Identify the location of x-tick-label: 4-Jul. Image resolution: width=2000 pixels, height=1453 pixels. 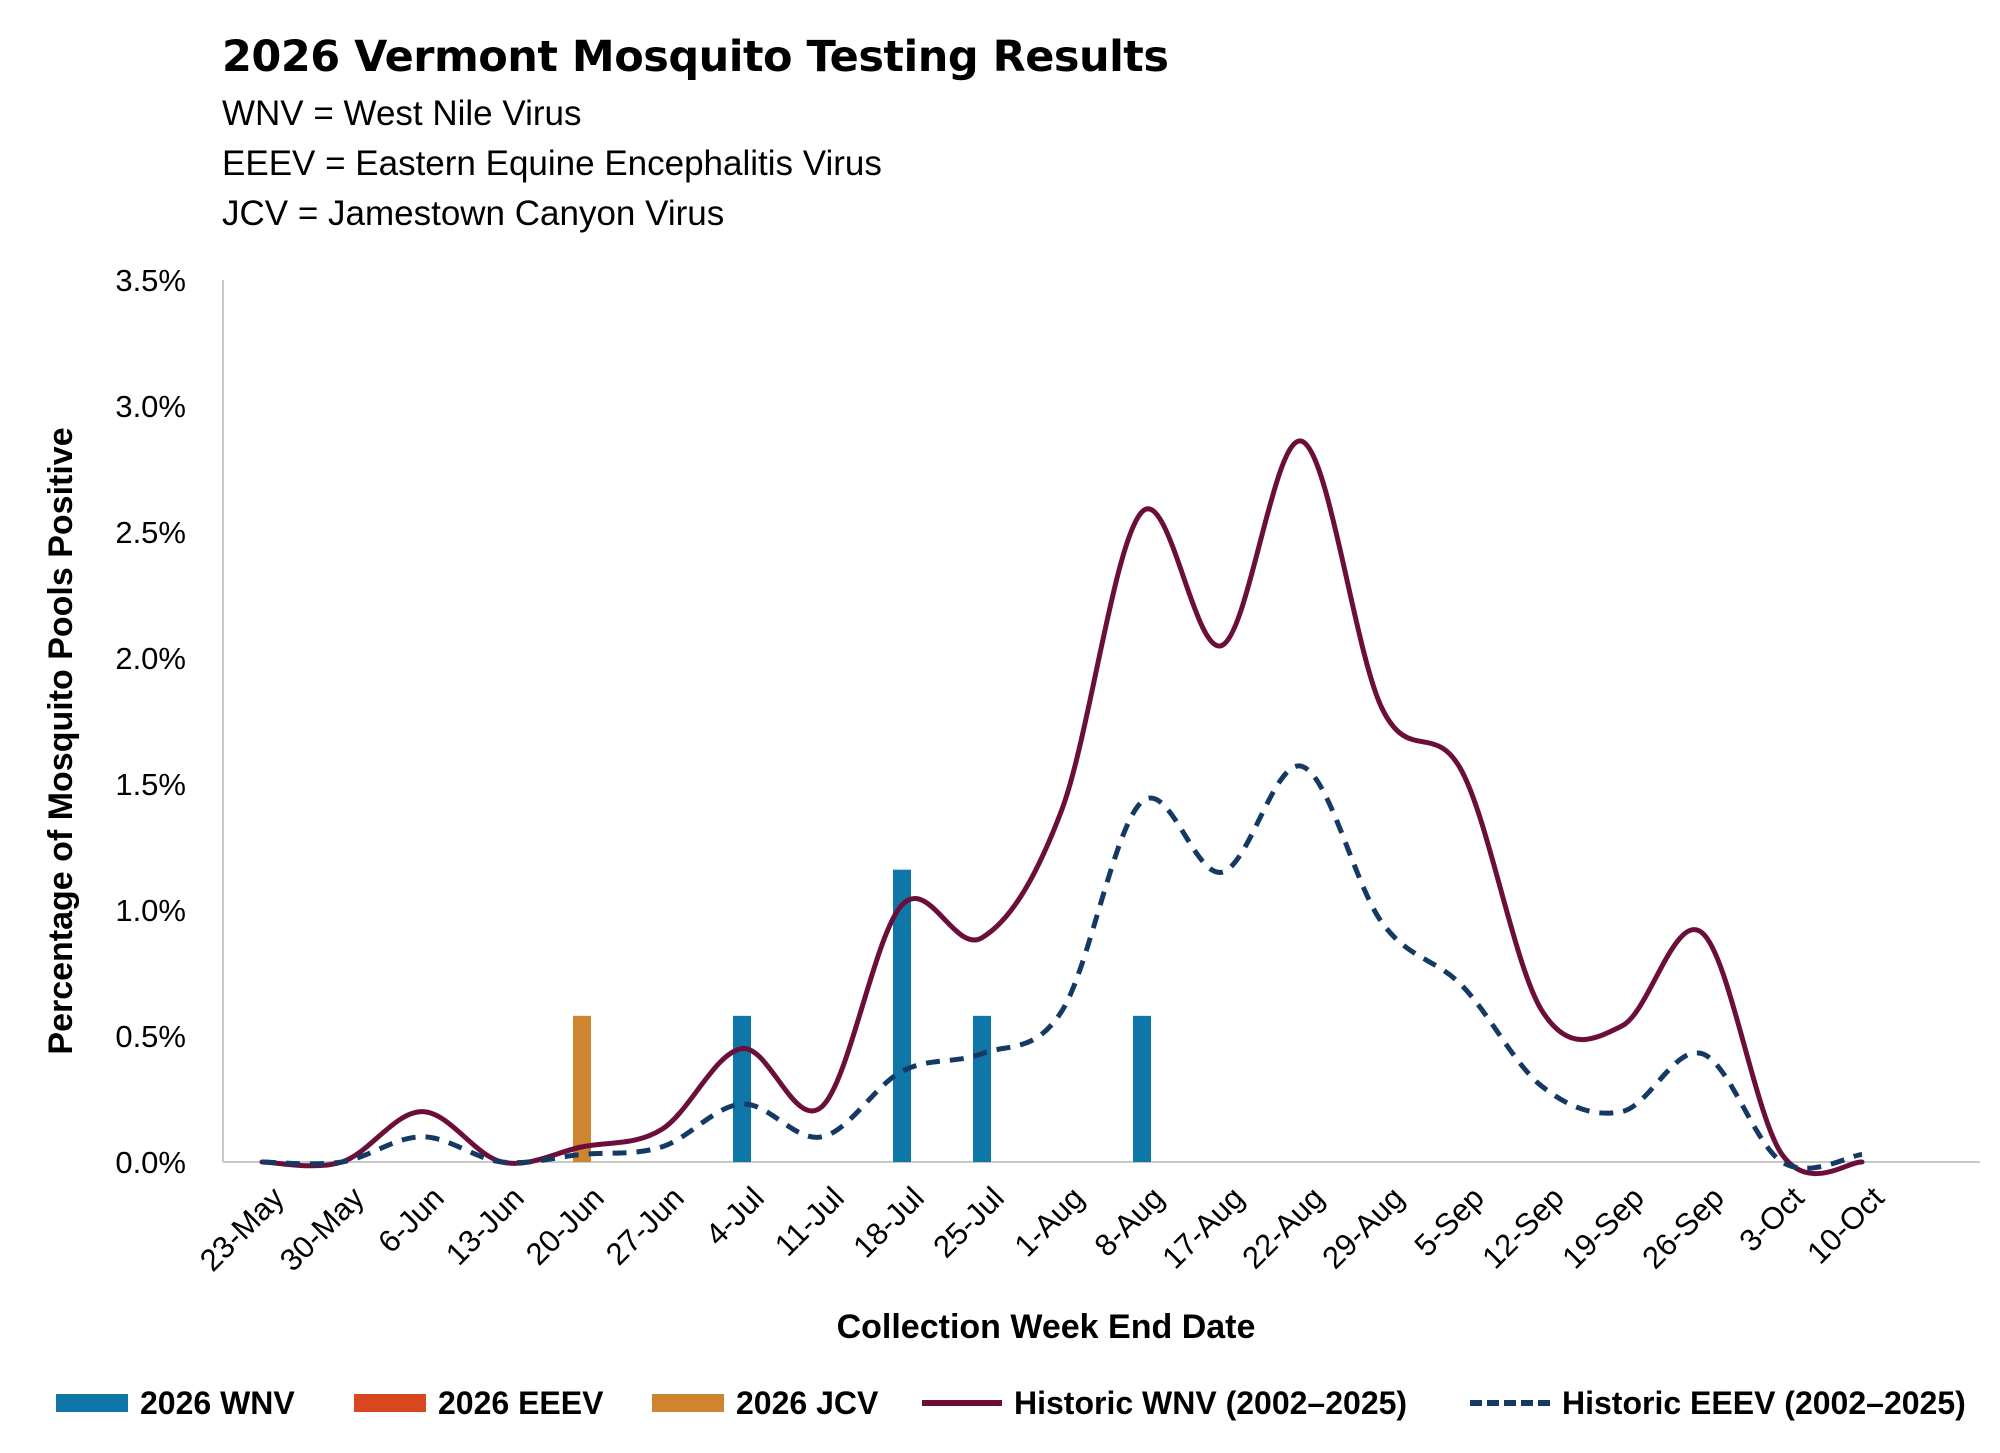
(735, 1216).